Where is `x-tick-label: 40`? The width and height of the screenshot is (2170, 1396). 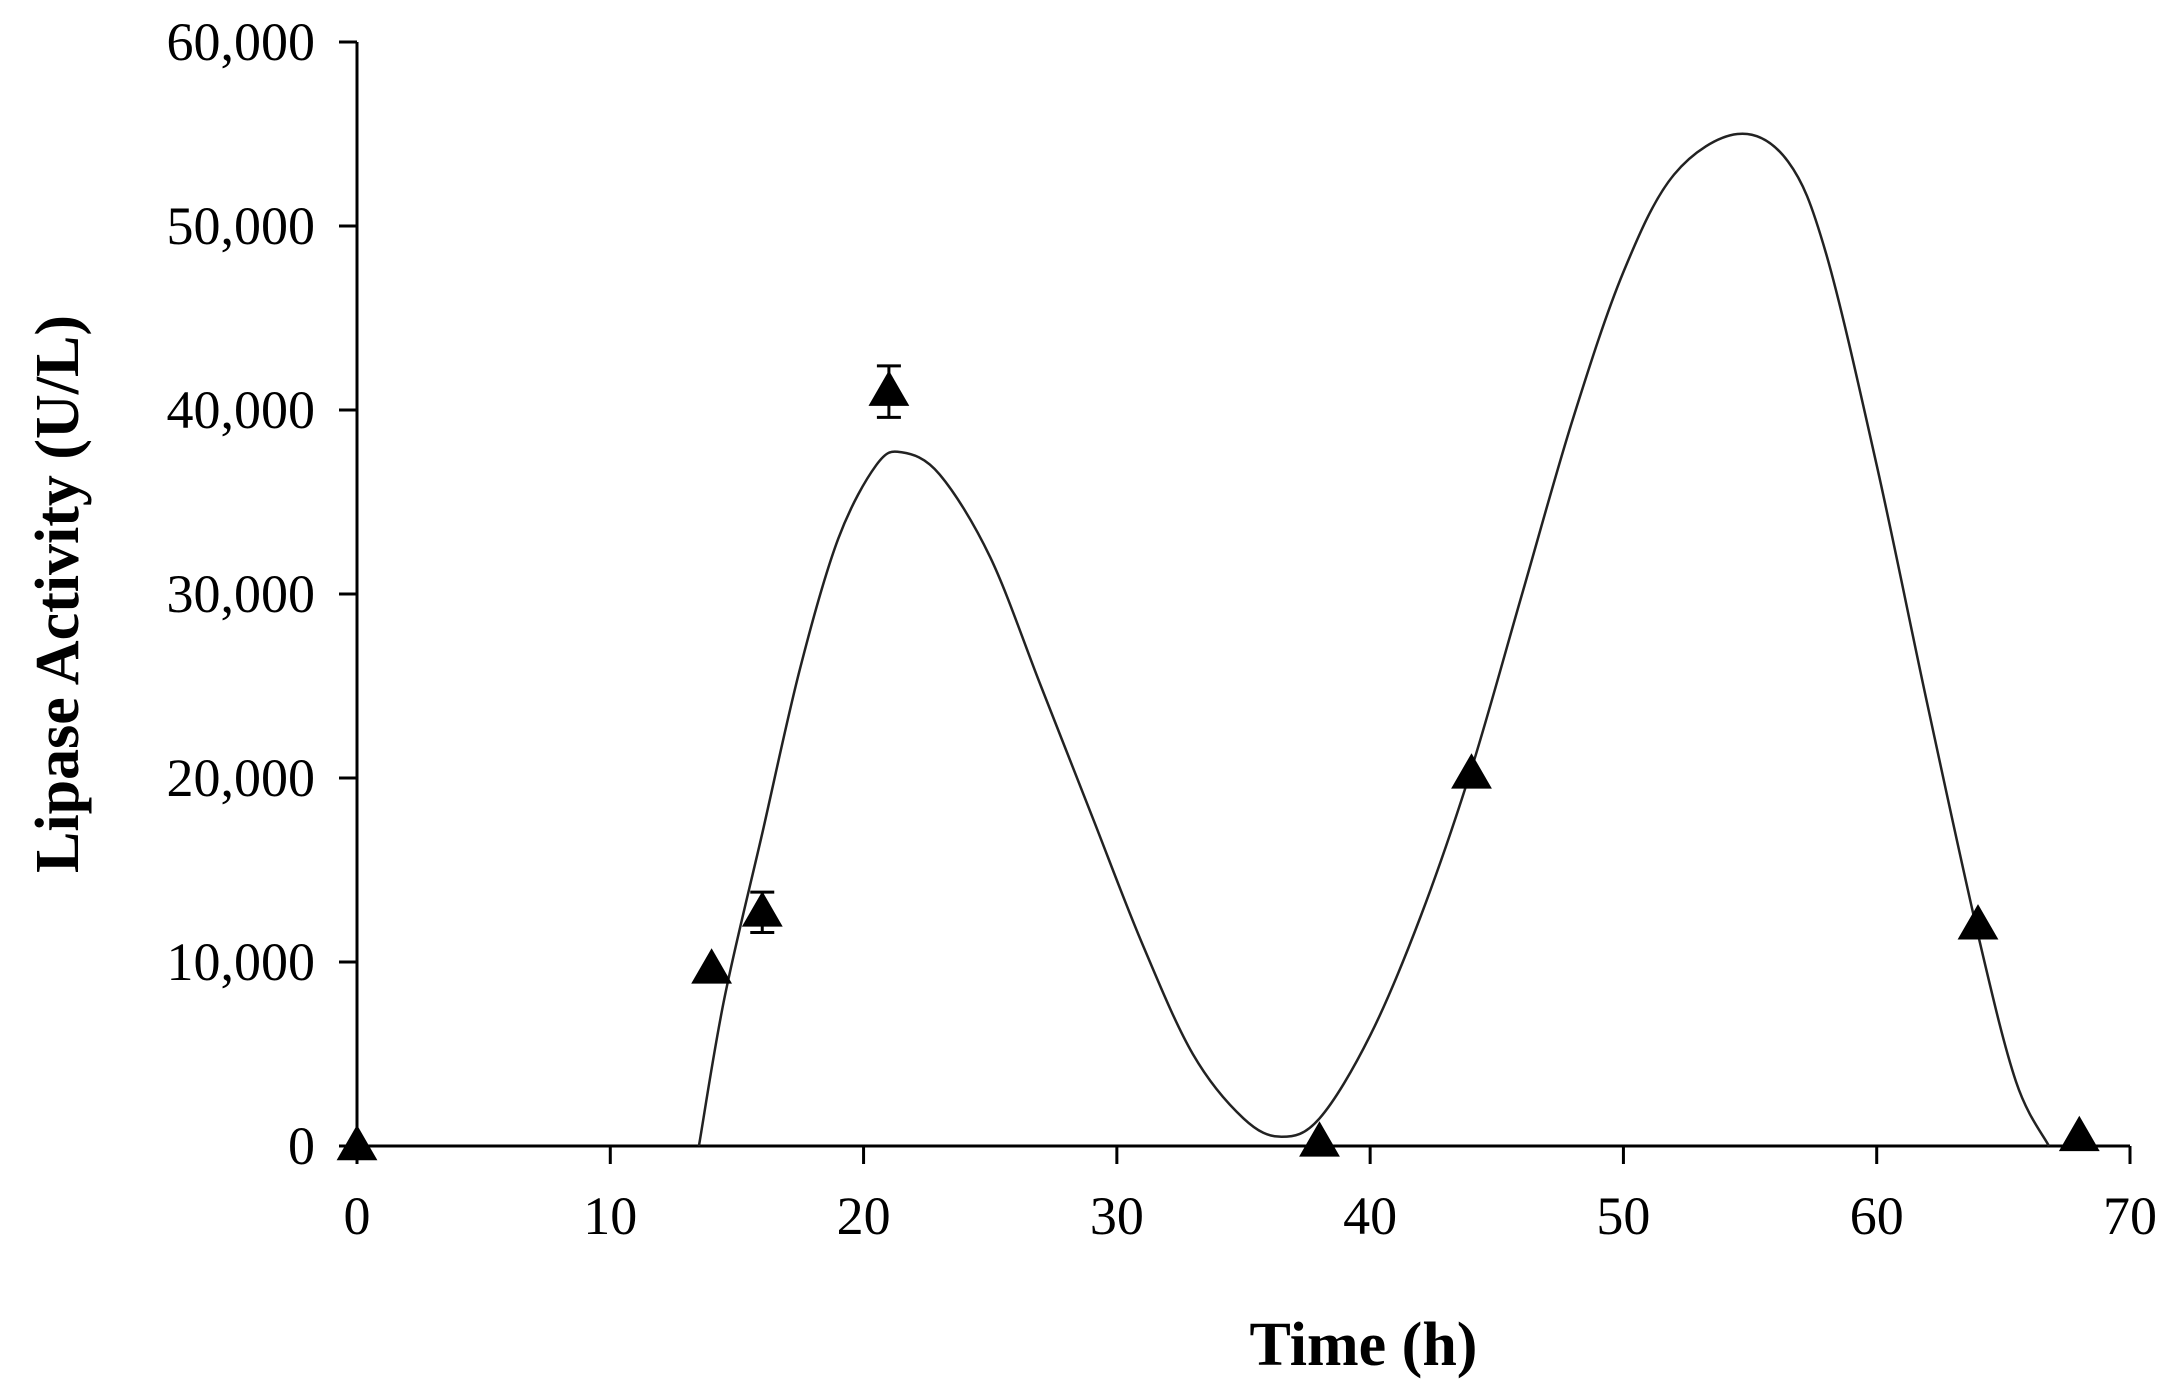 x-tick-label: 40 is located at coordinates (1370, 1216).